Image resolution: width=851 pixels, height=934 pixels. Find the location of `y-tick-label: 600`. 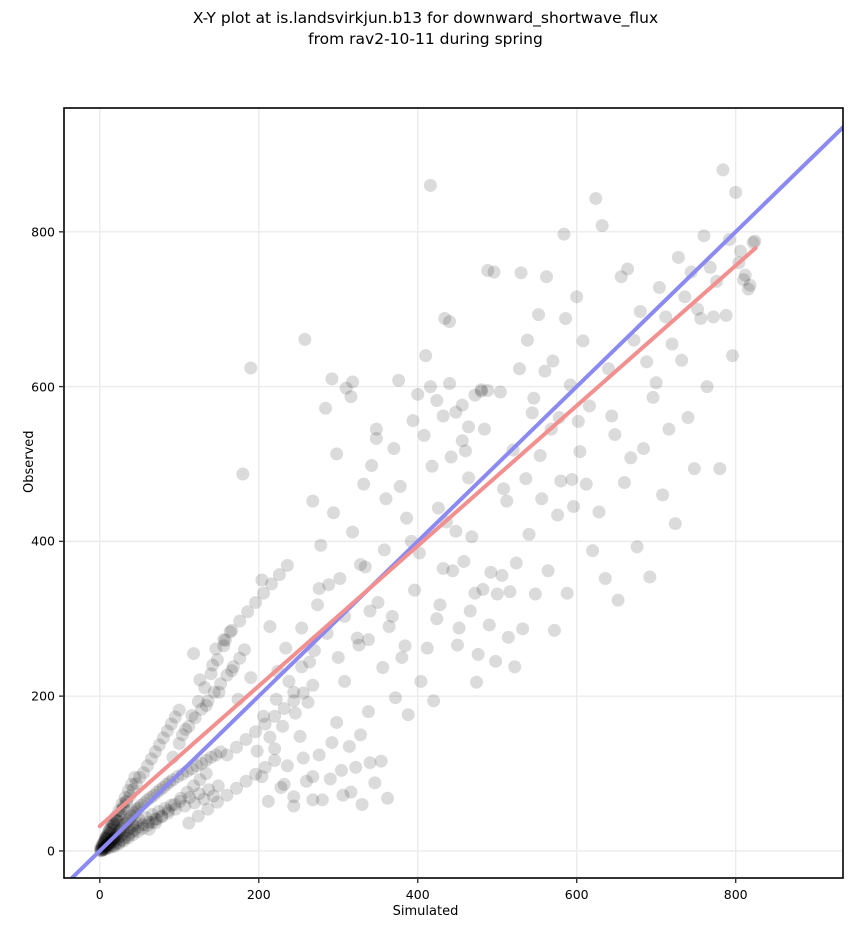

y-tick-label: 600 is located at coordinates (43, 387).